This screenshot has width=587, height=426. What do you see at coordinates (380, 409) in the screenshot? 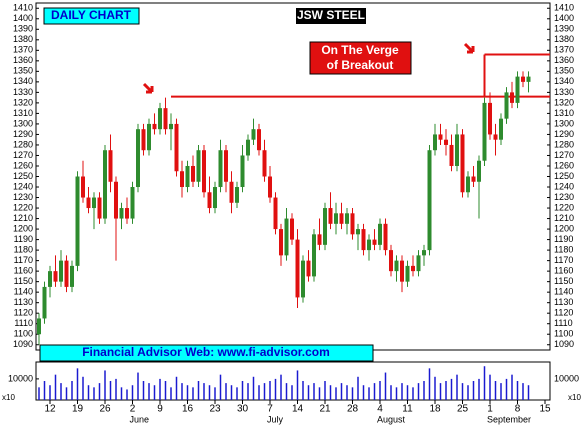
I see `x-tick-label: 4` at bounding box center [380, 409].